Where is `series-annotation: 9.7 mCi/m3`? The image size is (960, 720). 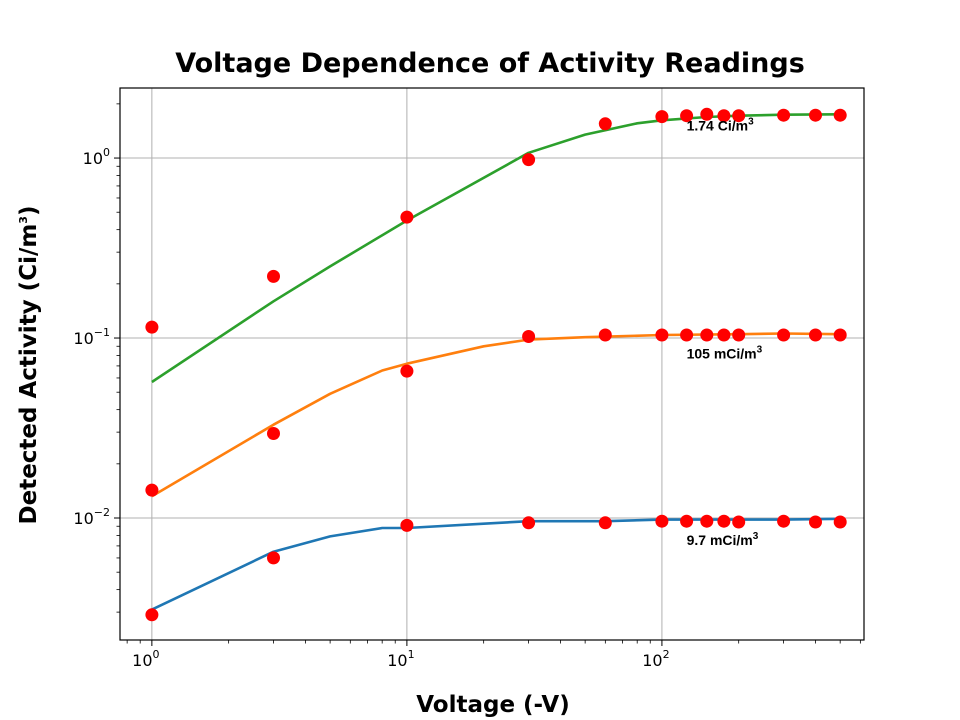 series-annotation: 9.7 mCi/m3 is located at coordinates (723, 539).